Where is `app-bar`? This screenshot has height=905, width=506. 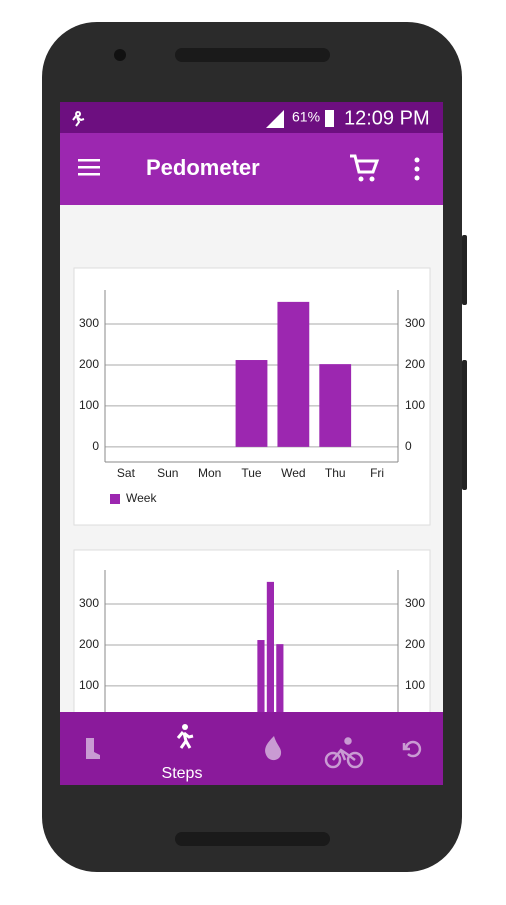
app-bar is located at coordinates (251, 169).